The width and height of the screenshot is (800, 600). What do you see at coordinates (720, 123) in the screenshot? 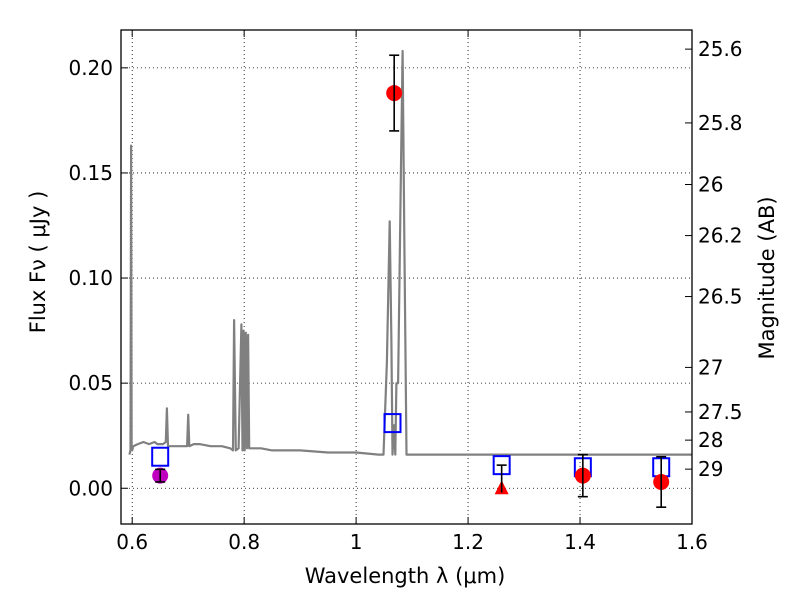
I see `right-tick-label: 25.8` at bounding box center [720, 123].